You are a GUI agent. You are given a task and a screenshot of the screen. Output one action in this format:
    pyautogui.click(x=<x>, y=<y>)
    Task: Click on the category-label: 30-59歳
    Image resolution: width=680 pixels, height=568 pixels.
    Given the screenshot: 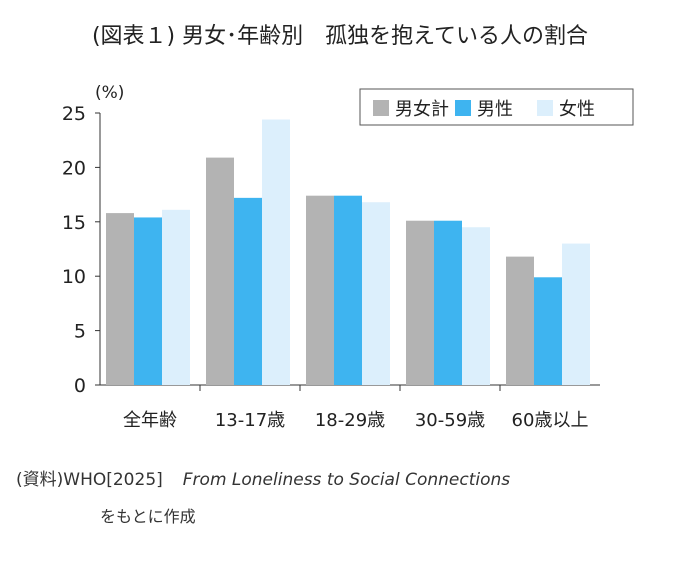 What is the action you would take?
    pyautogui.click(x=450, y=420)
    